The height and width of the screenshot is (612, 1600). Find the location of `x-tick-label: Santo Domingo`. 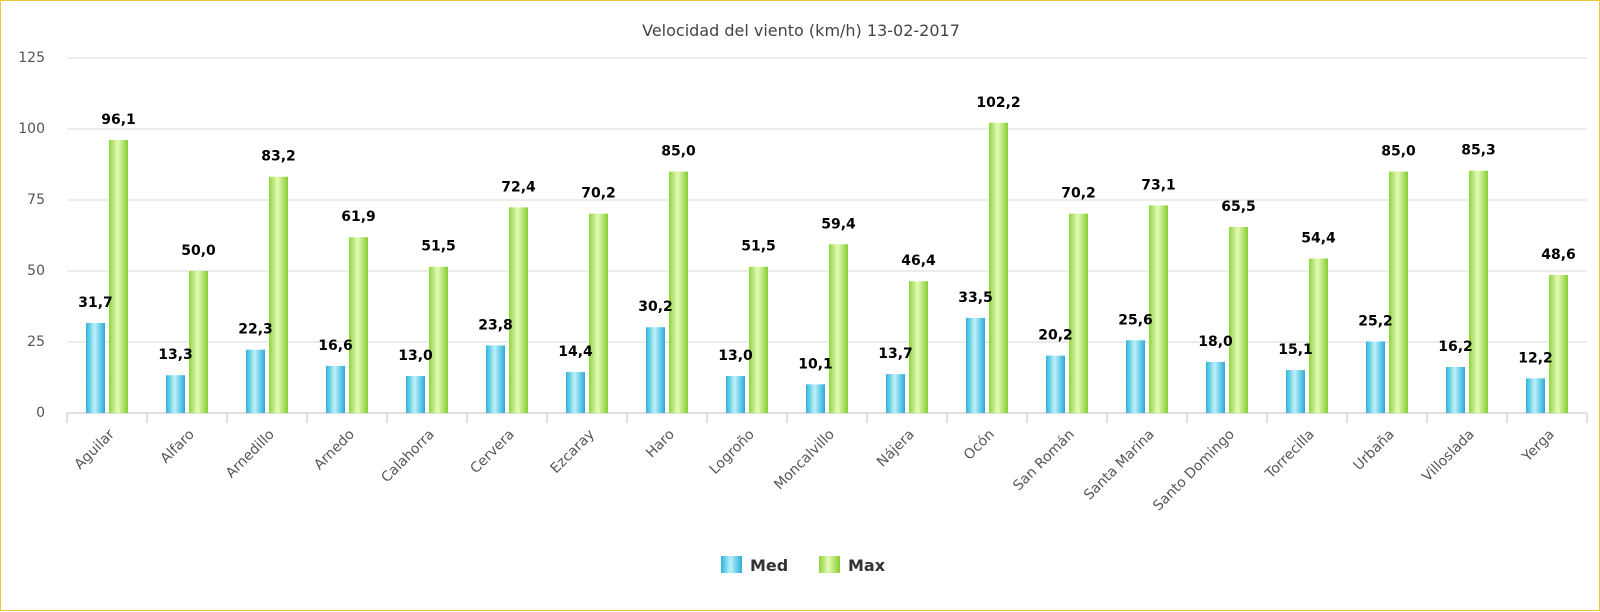

x-tick-label: Santo Domingo is located at coordinates (1194, 471).